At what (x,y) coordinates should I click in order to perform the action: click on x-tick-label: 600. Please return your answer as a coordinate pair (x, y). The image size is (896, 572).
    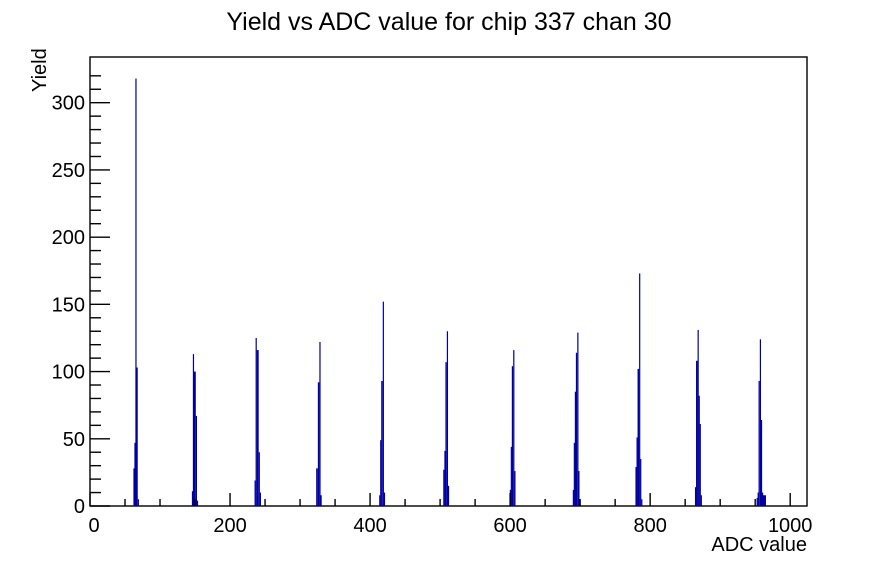
    Looking at the image, I should click on (509, 526).